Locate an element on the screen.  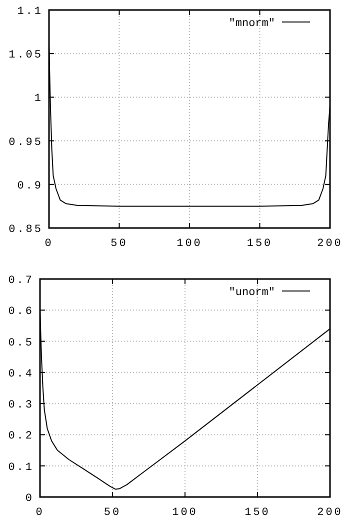
y-tick-label: 0.85 is located at coordinates (25, 230).